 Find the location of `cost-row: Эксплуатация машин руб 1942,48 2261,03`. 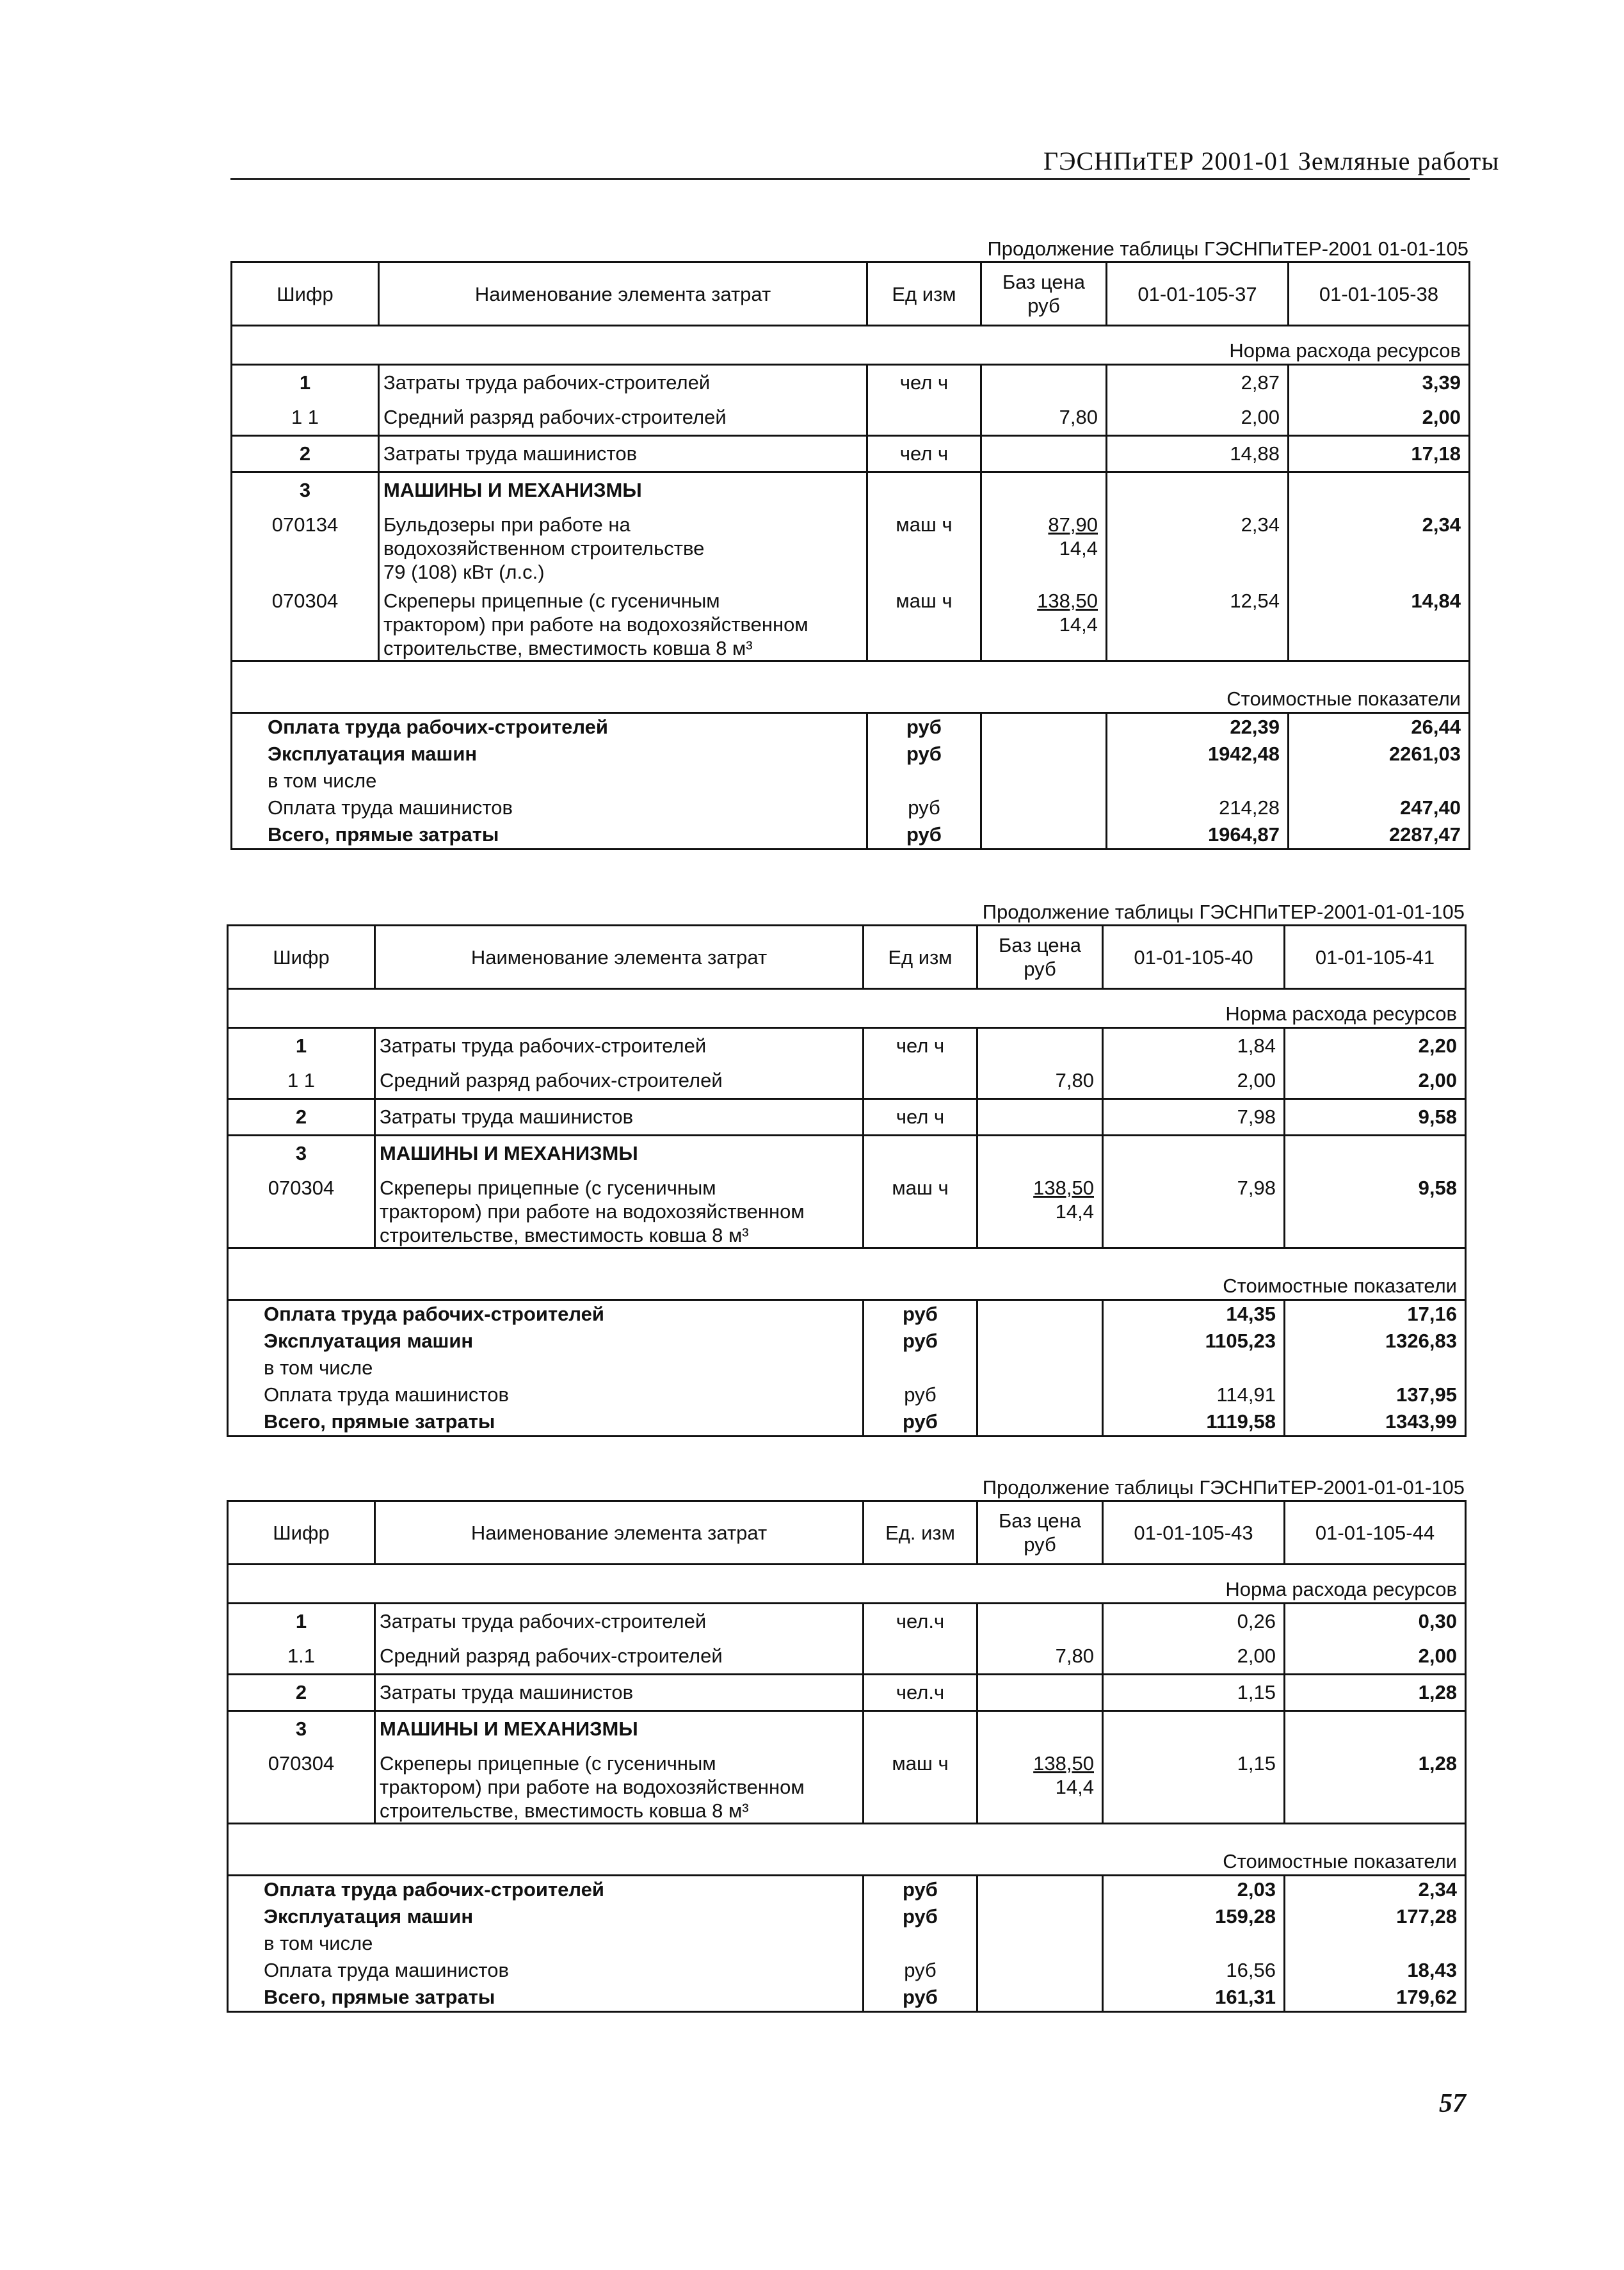

cost-row: Эксплуатация машин руб 1942,48 2261,03 is located at coordinates (850, 754).